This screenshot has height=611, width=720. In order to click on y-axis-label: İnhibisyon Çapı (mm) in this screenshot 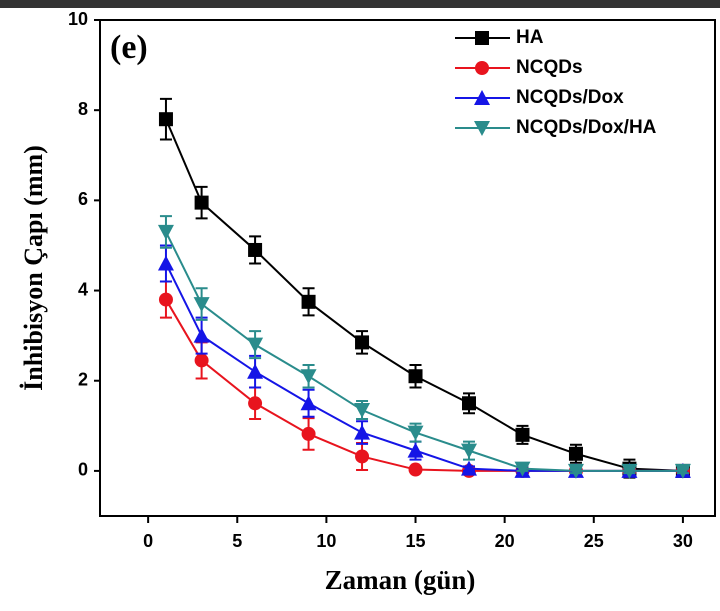, I will do `click(33, 268)`.